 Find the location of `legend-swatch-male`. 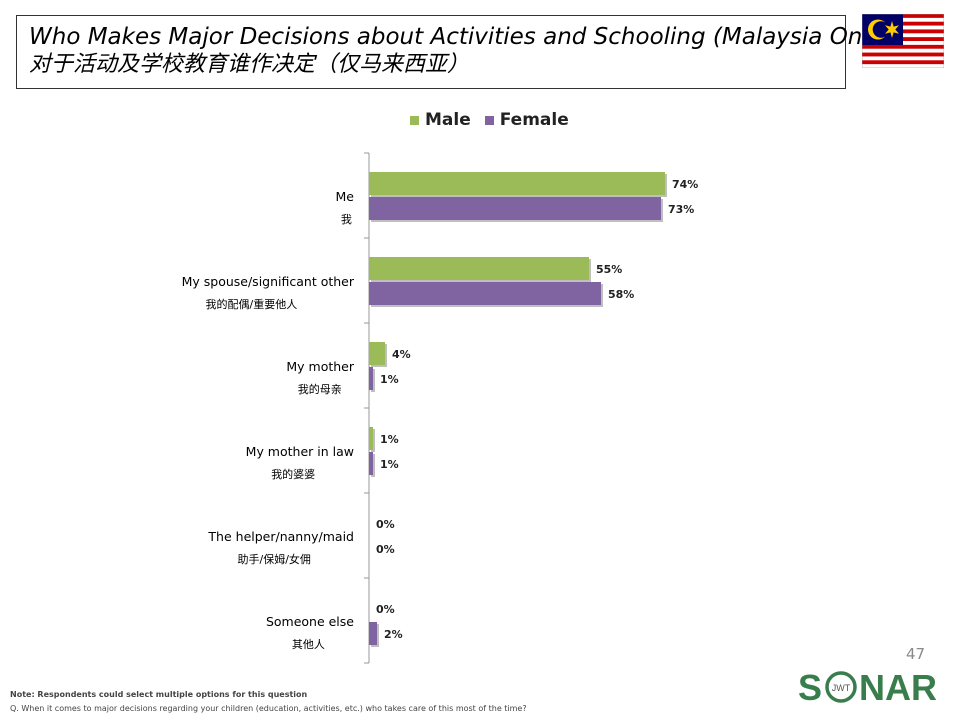

legend-swatch-male is located at coordinates (414, 120).